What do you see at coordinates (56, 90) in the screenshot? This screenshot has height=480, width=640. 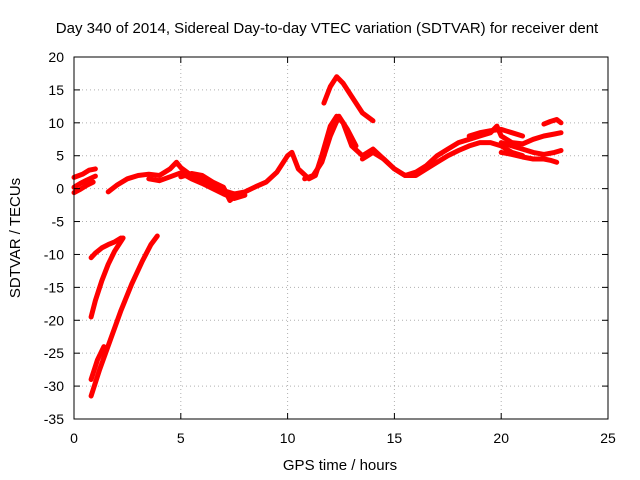 I see `y-tick-label: 15` at bounding box center [56, 90].